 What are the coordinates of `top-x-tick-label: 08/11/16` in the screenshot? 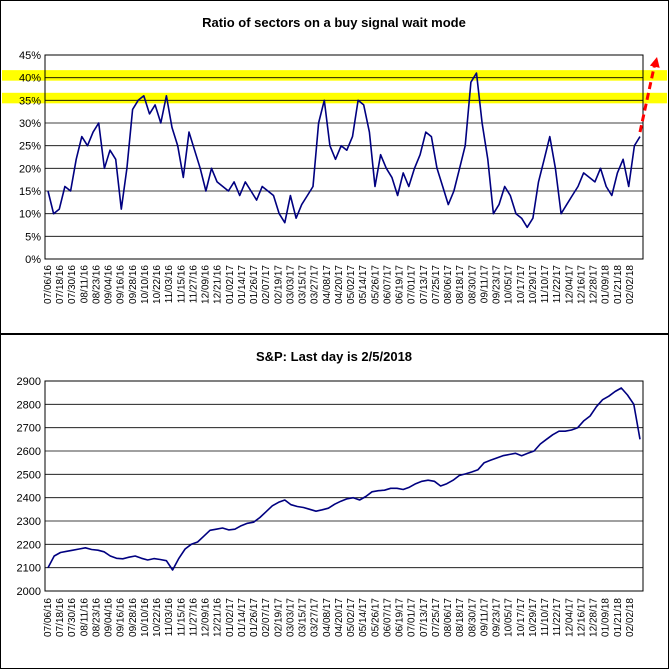 It's located at (84, 284).